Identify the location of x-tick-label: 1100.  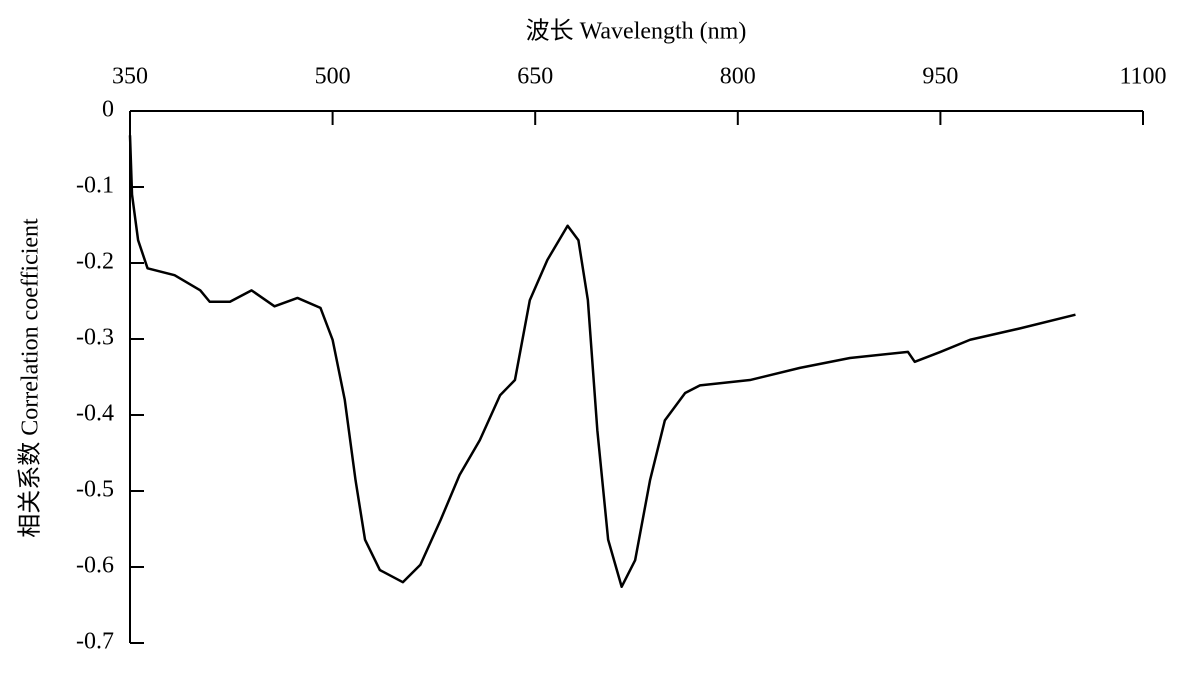
(1142, 77).